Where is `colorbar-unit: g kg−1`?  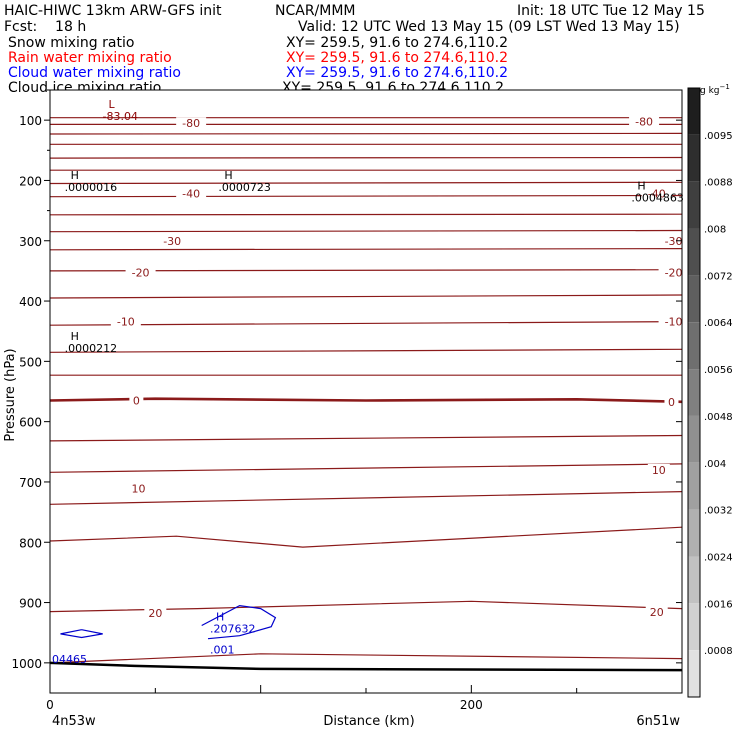 colorbar-unit: g kg−1 is located at coordinates (715, 89).